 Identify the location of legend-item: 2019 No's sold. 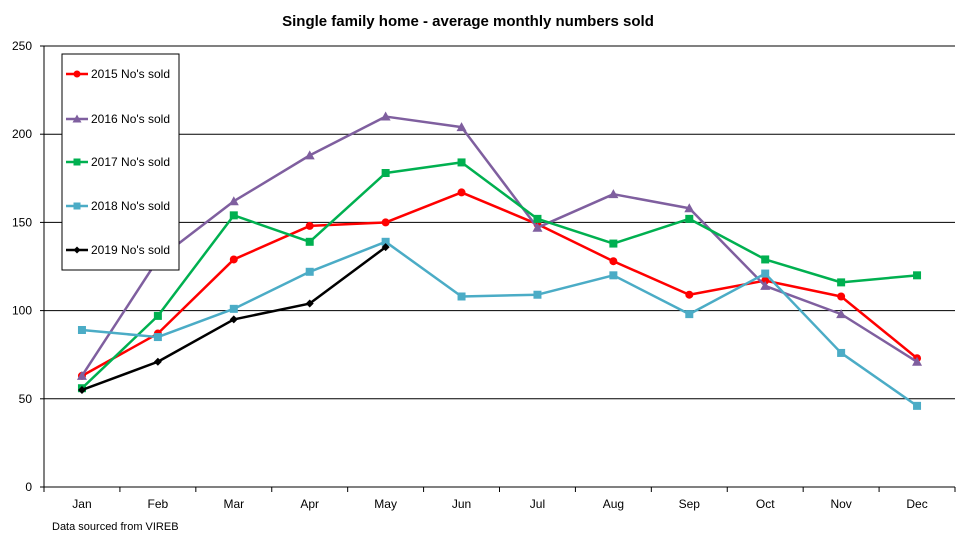
(118, 250).